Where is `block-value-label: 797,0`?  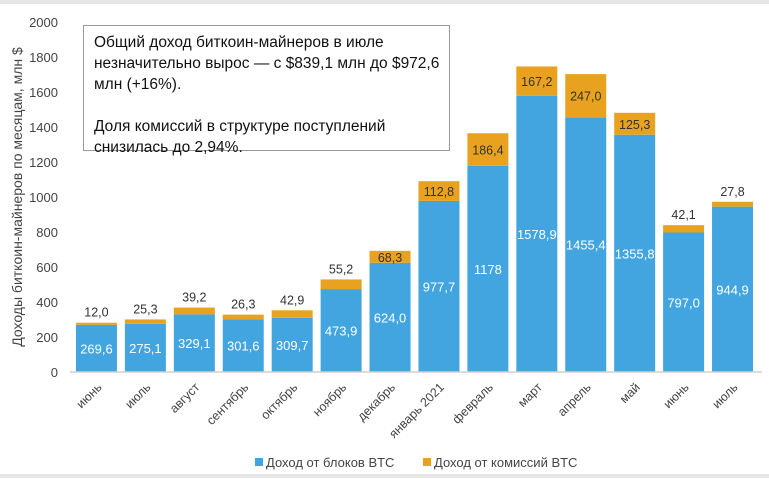
block-value-label: 797,0 is located at coordinates (683, 302).